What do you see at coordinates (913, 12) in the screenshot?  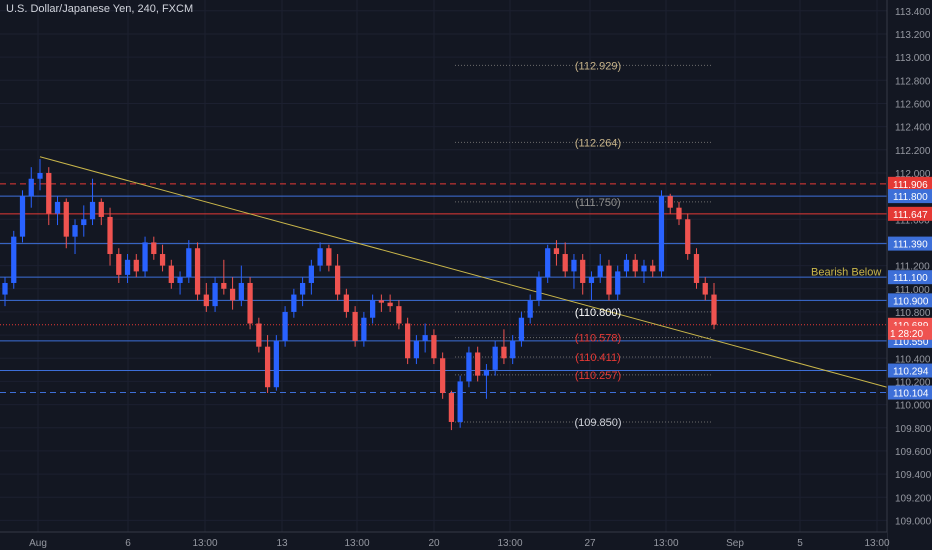 I see `price-tick: 113.400` at bounding box center [913, 12].